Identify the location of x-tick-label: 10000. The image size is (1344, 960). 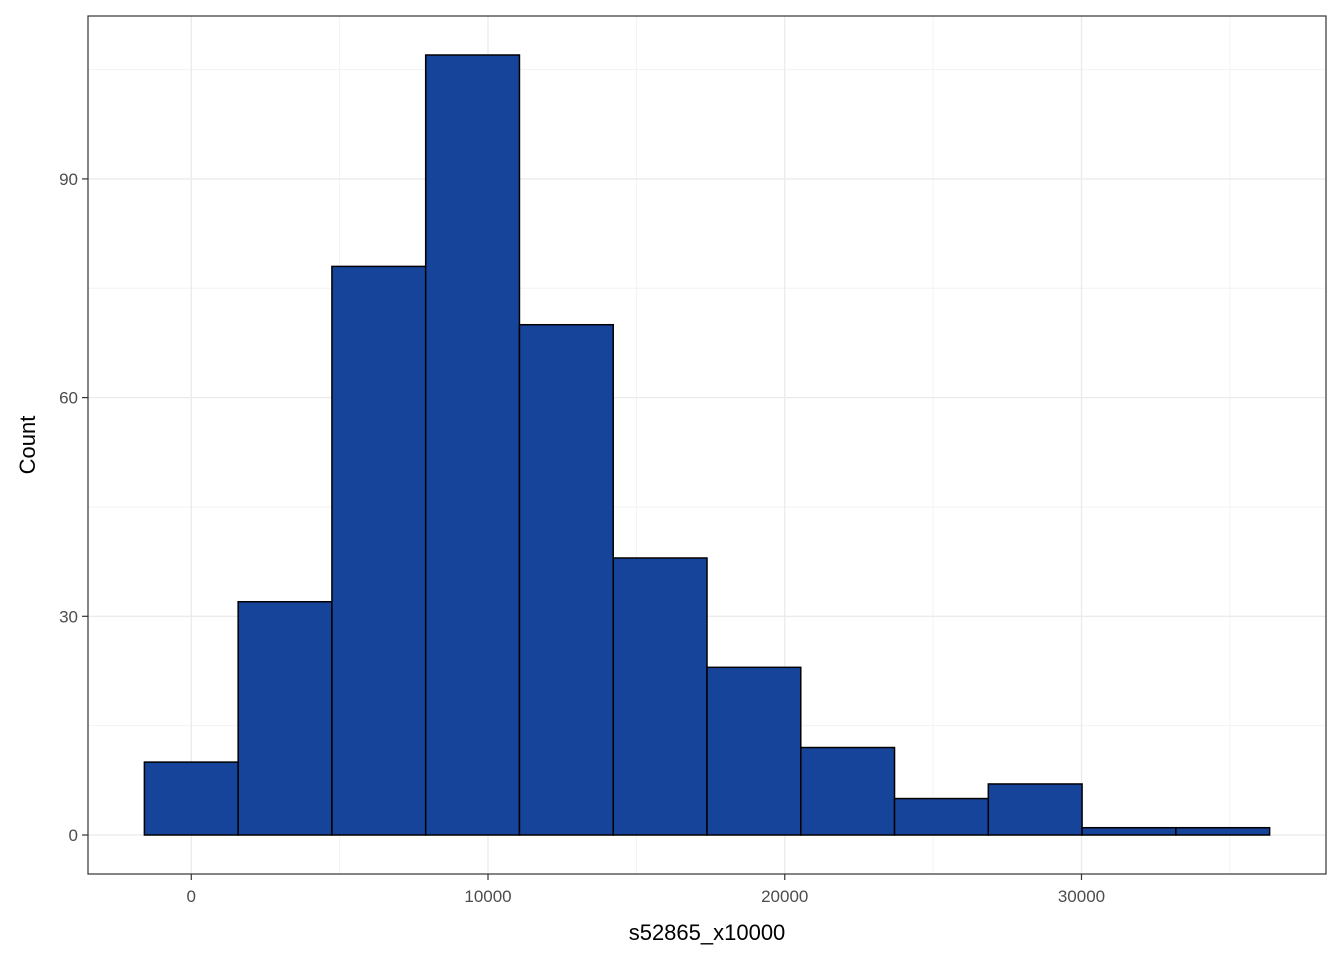
(487, 896).